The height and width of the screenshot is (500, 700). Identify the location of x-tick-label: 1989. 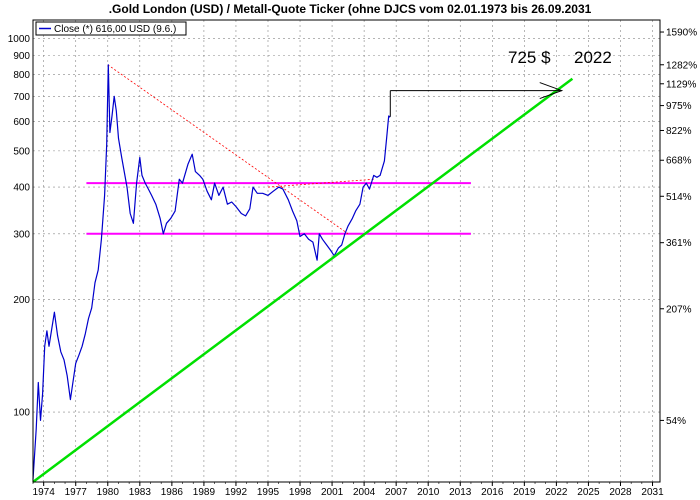
(204, 492).